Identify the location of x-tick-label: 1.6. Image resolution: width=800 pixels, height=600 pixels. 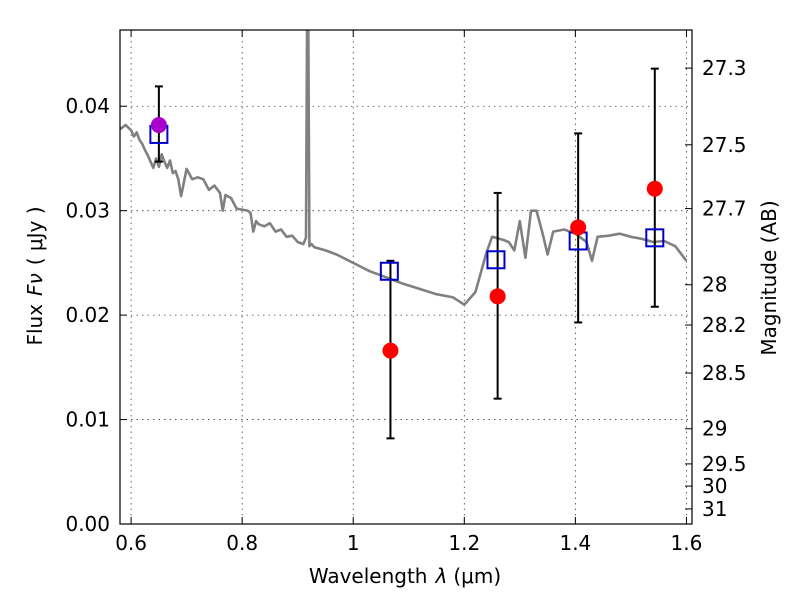
(687, 543).